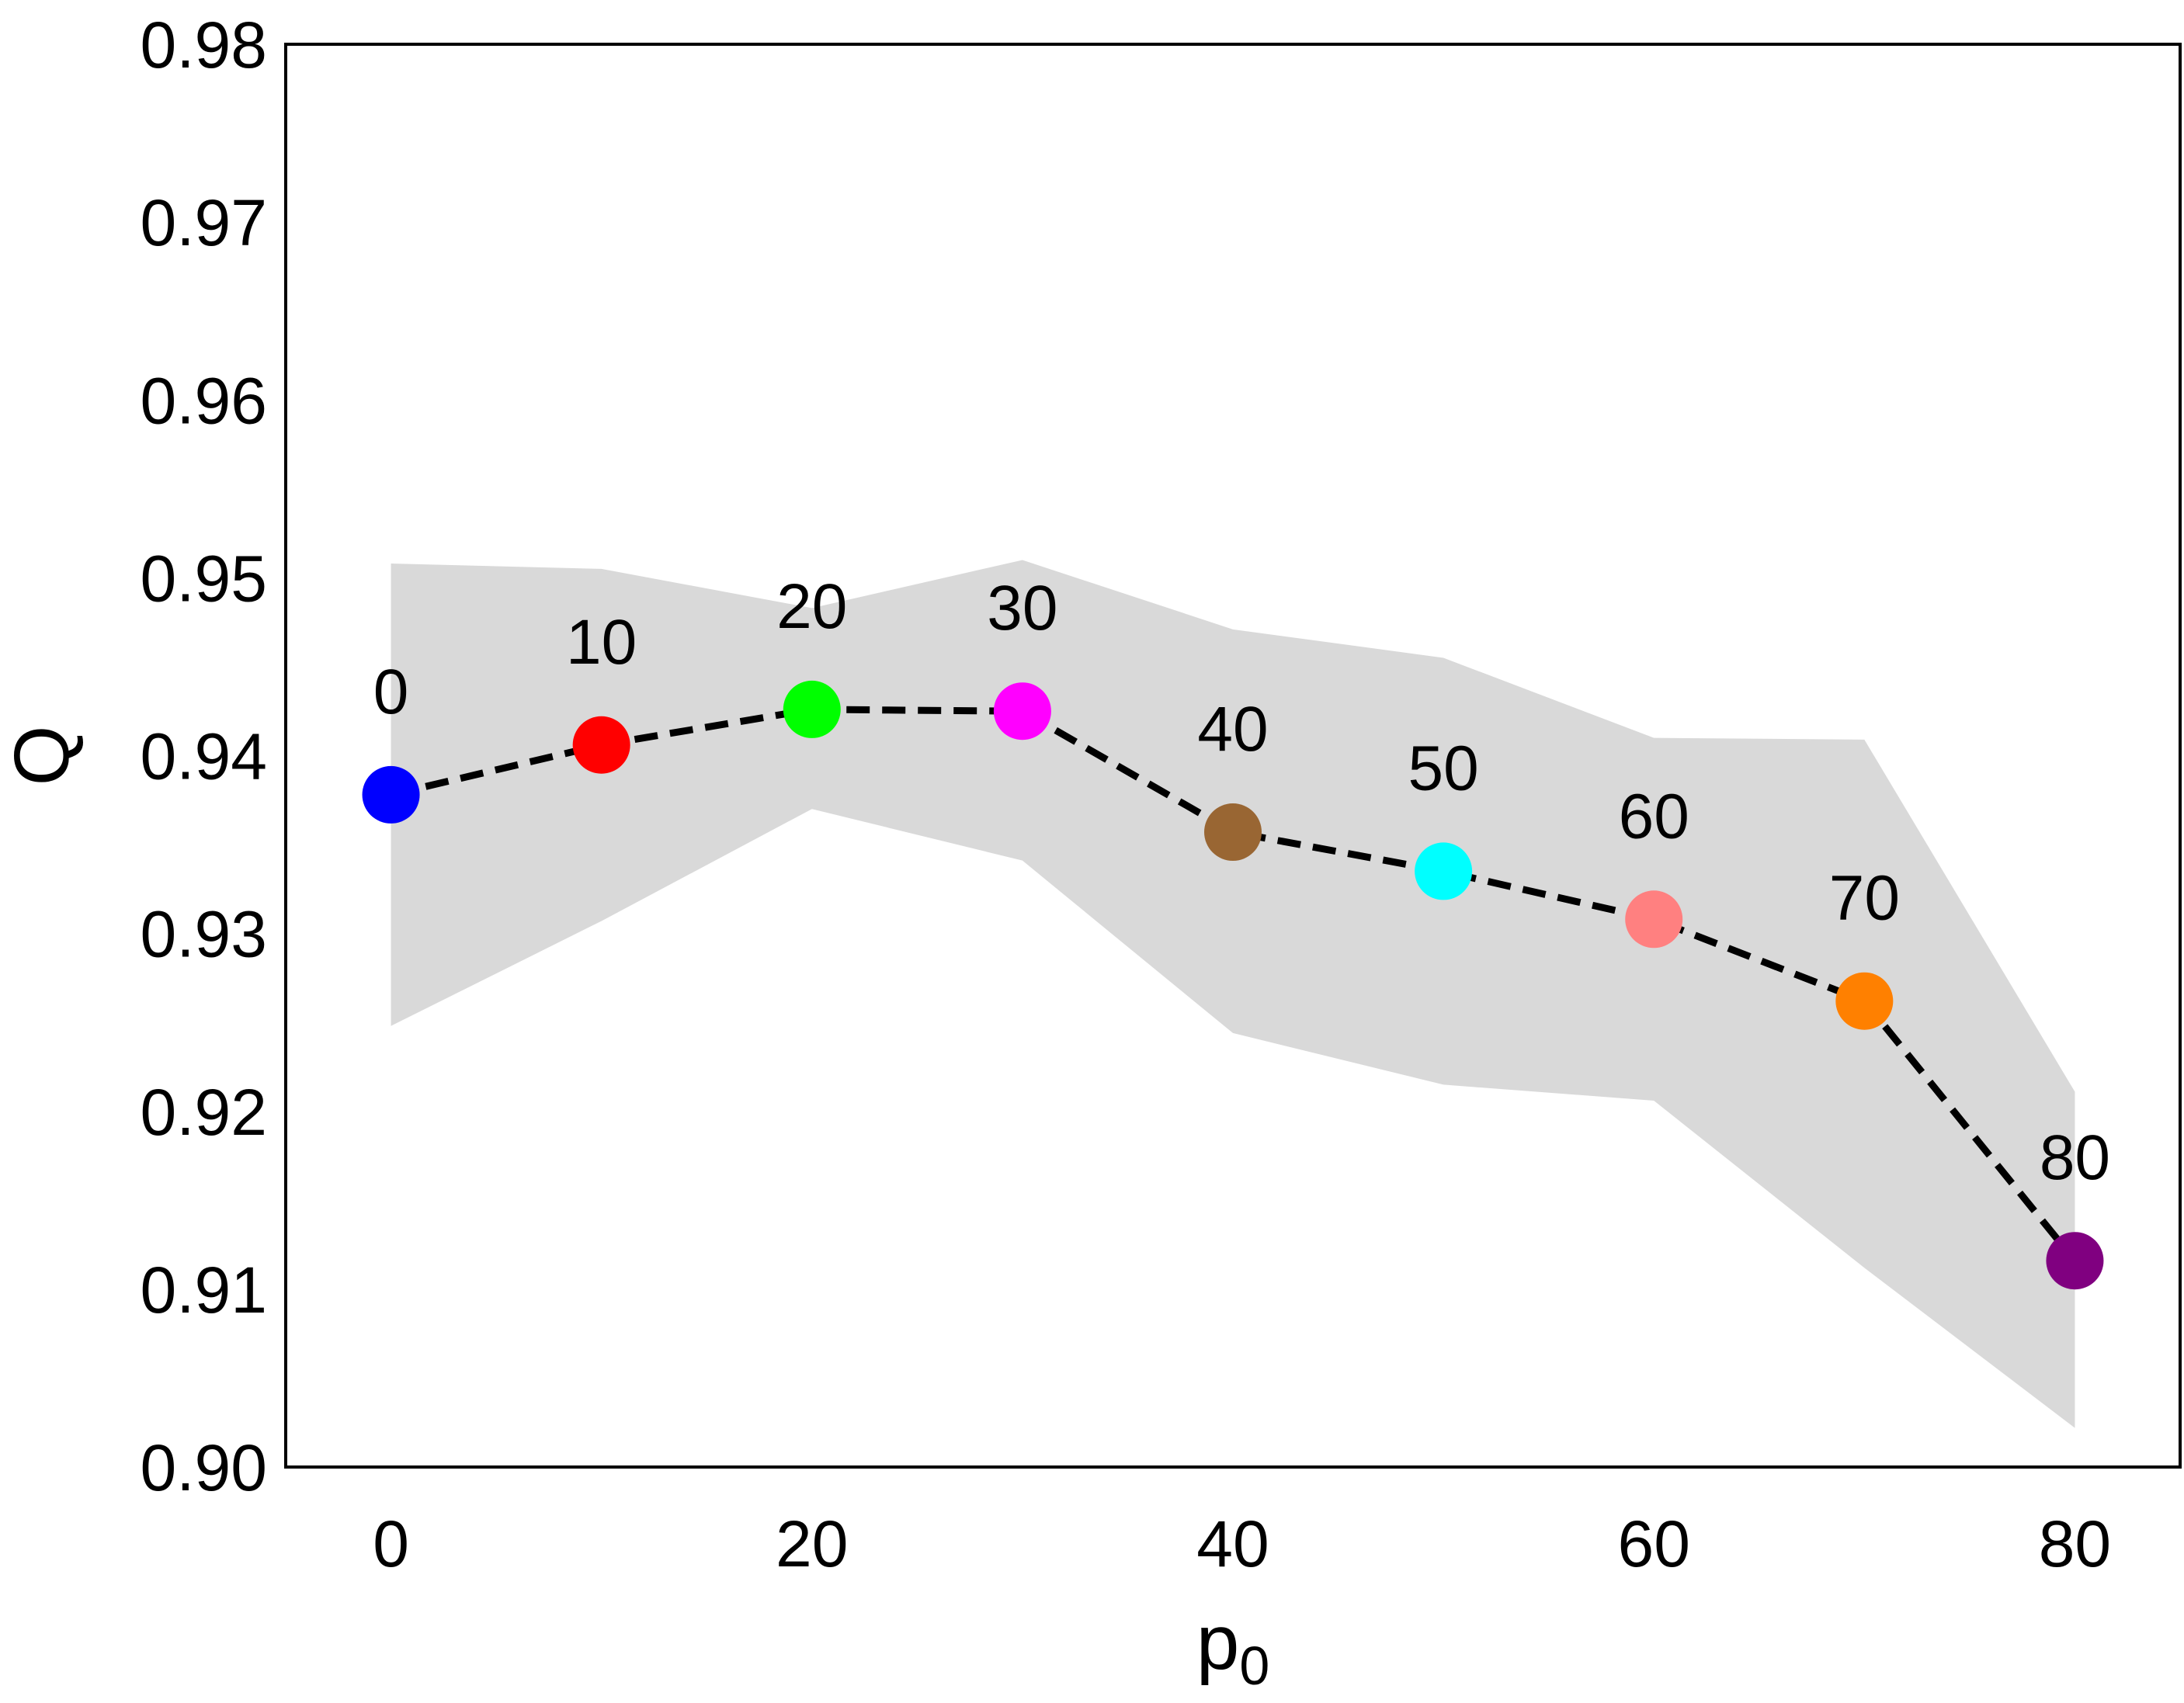 The height and width of the screenshot is (1703, 2184). I want to click on y-tick-label: 0.96, so click(204, 400).